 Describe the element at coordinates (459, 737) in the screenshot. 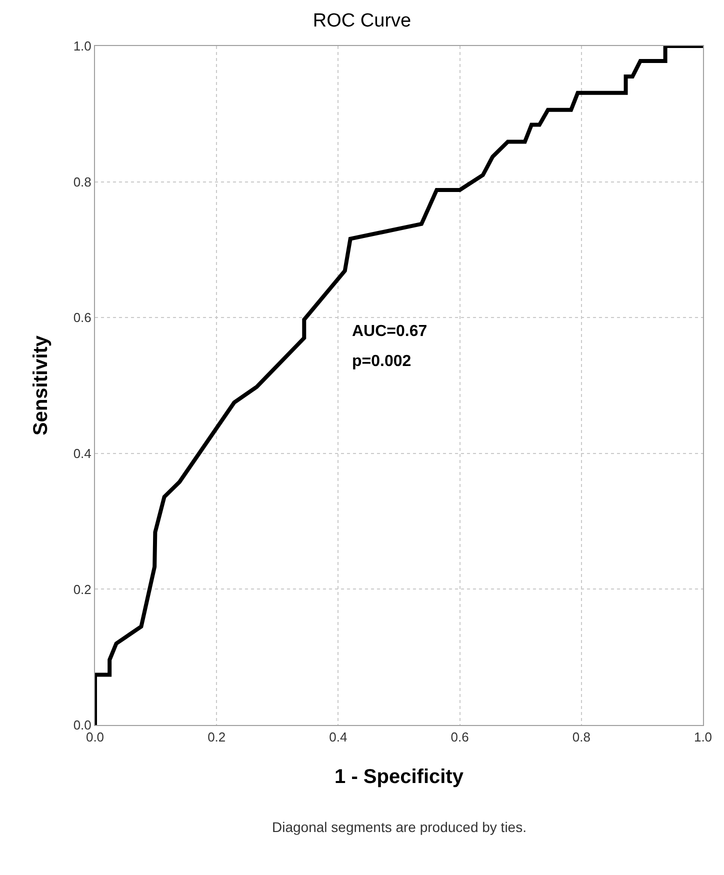

I see `x-tick-label: 0.6` at that location.